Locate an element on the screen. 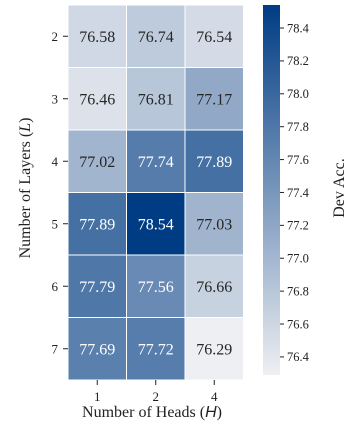 This screenshot has width=346, height=433. cell-value-label: 78.54 is located at coordinates (156, 224).